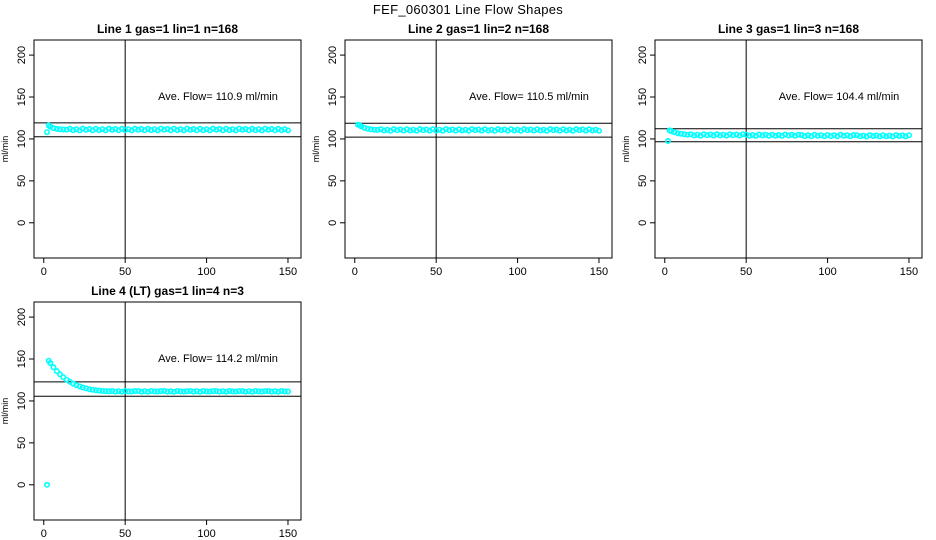 The width and height of the screenshot is (936, 540). Describe the element at coordinates (5, 149) in the screenshot. I see `y-axis-label: ml/min` at that location.